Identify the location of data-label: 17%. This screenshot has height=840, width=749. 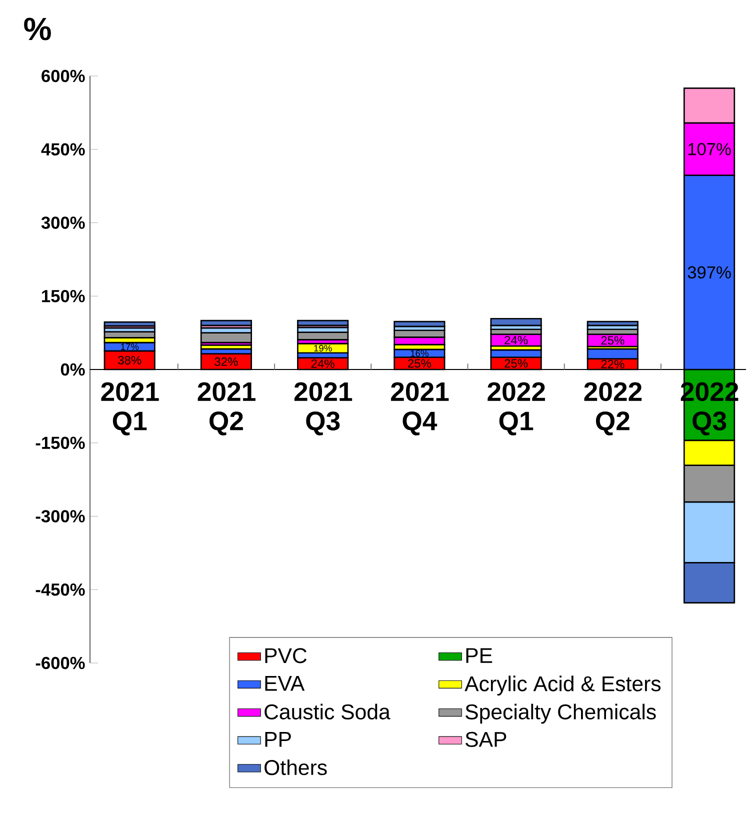
(129, 346).